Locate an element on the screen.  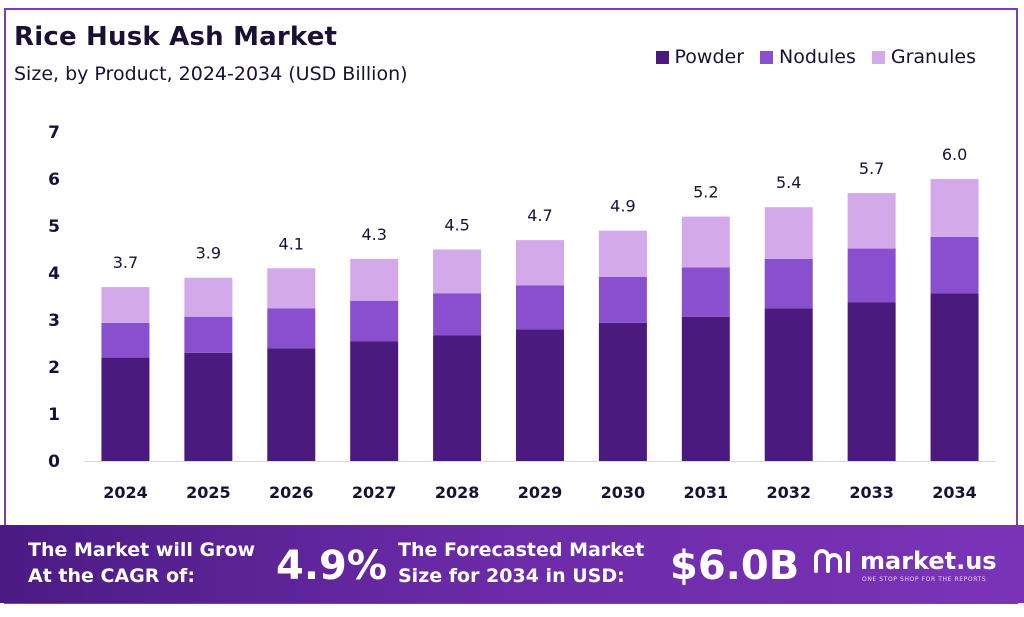
bar-total-label: 4.1 is located at coordinates (291, 243).